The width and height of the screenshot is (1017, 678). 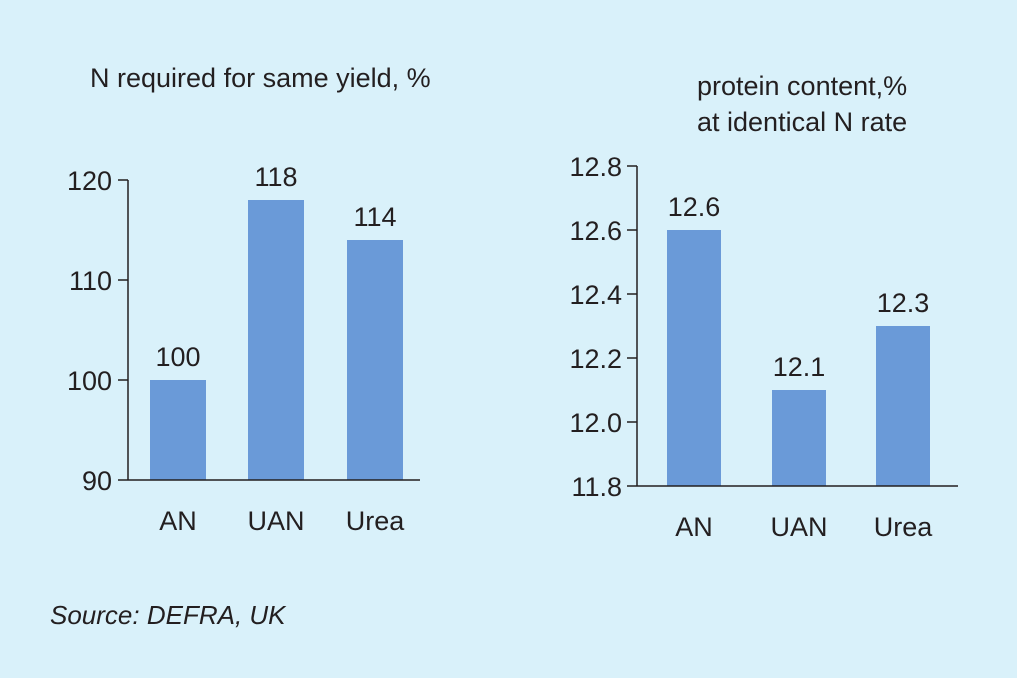 I want to click on data-label-1-2: 12.3, so click(x=903, y=303).